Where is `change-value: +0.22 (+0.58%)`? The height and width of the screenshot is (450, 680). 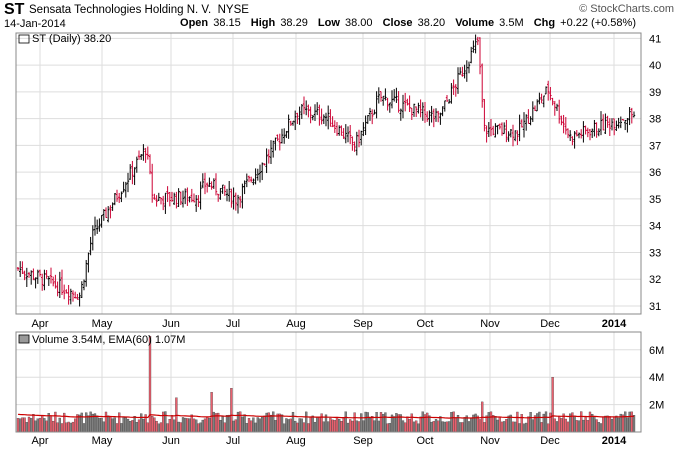 change-value: +0.22 (+0.58%) is located at coordinates (598, 23).